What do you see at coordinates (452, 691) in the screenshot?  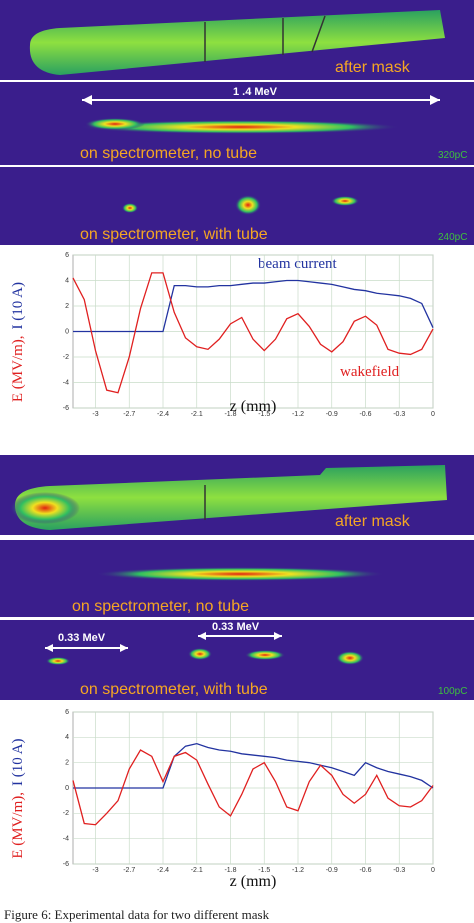 I see `charge: 100pC` at bounding box center [452, 691].